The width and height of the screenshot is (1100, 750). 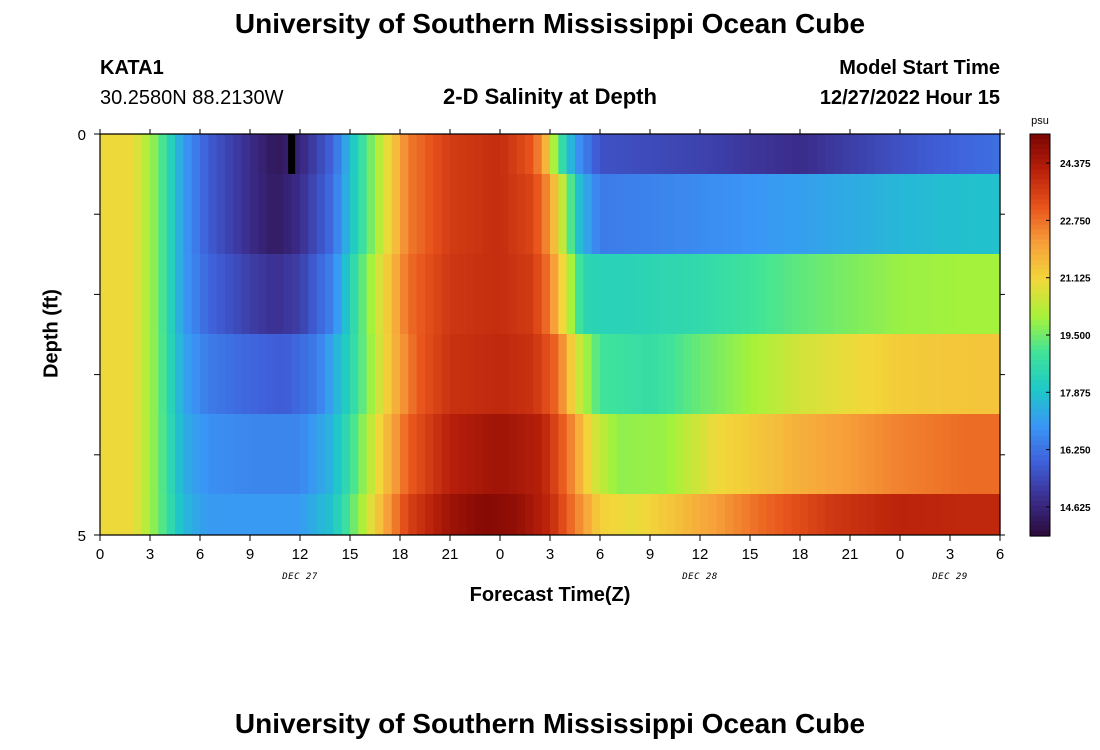 What do you see at coordinates (1040, 121) in the screenshot?
I see `colorbar-unit: psu` at bounding box center [1040, 121].